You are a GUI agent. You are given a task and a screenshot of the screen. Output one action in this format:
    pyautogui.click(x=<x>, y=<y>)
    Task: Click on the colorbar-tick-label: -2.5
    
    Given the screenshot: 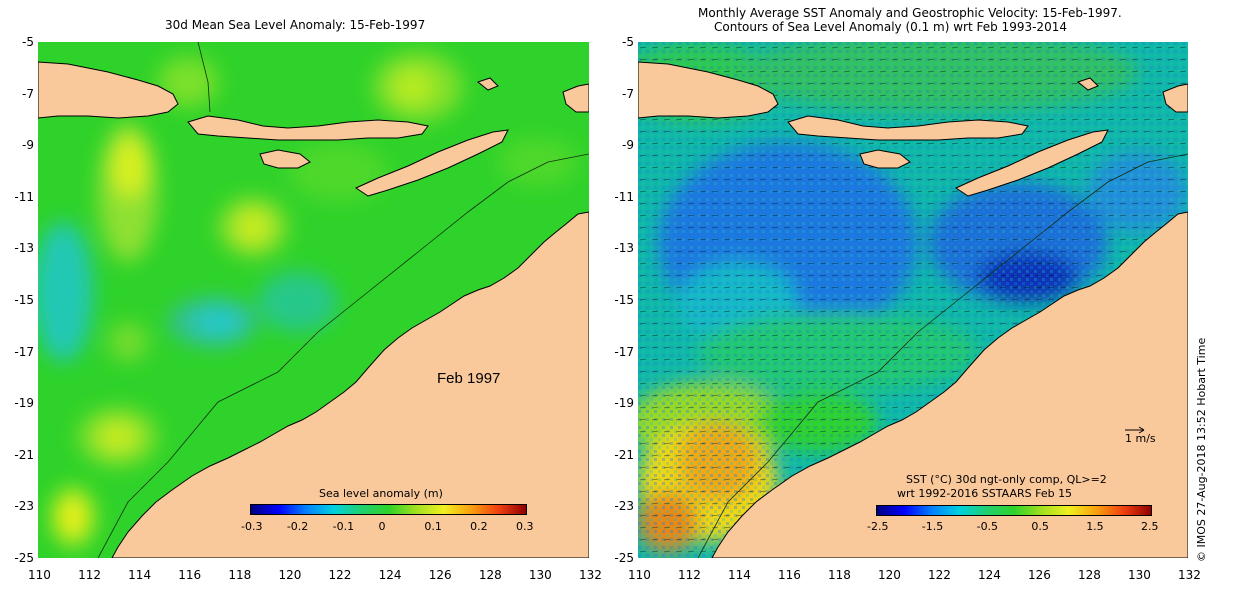 What is the action you would take?
    pyautogui.click(x=878, y=526)
    